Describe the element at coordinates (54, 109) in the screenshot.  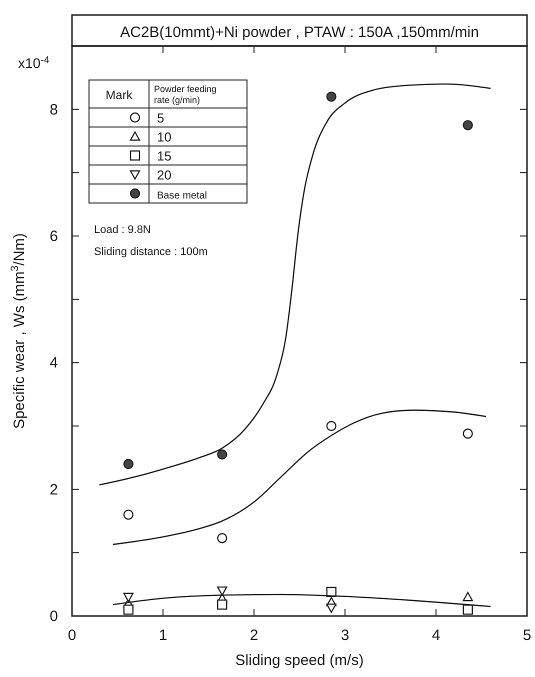
I see `y-tick-label: 8` at that location.